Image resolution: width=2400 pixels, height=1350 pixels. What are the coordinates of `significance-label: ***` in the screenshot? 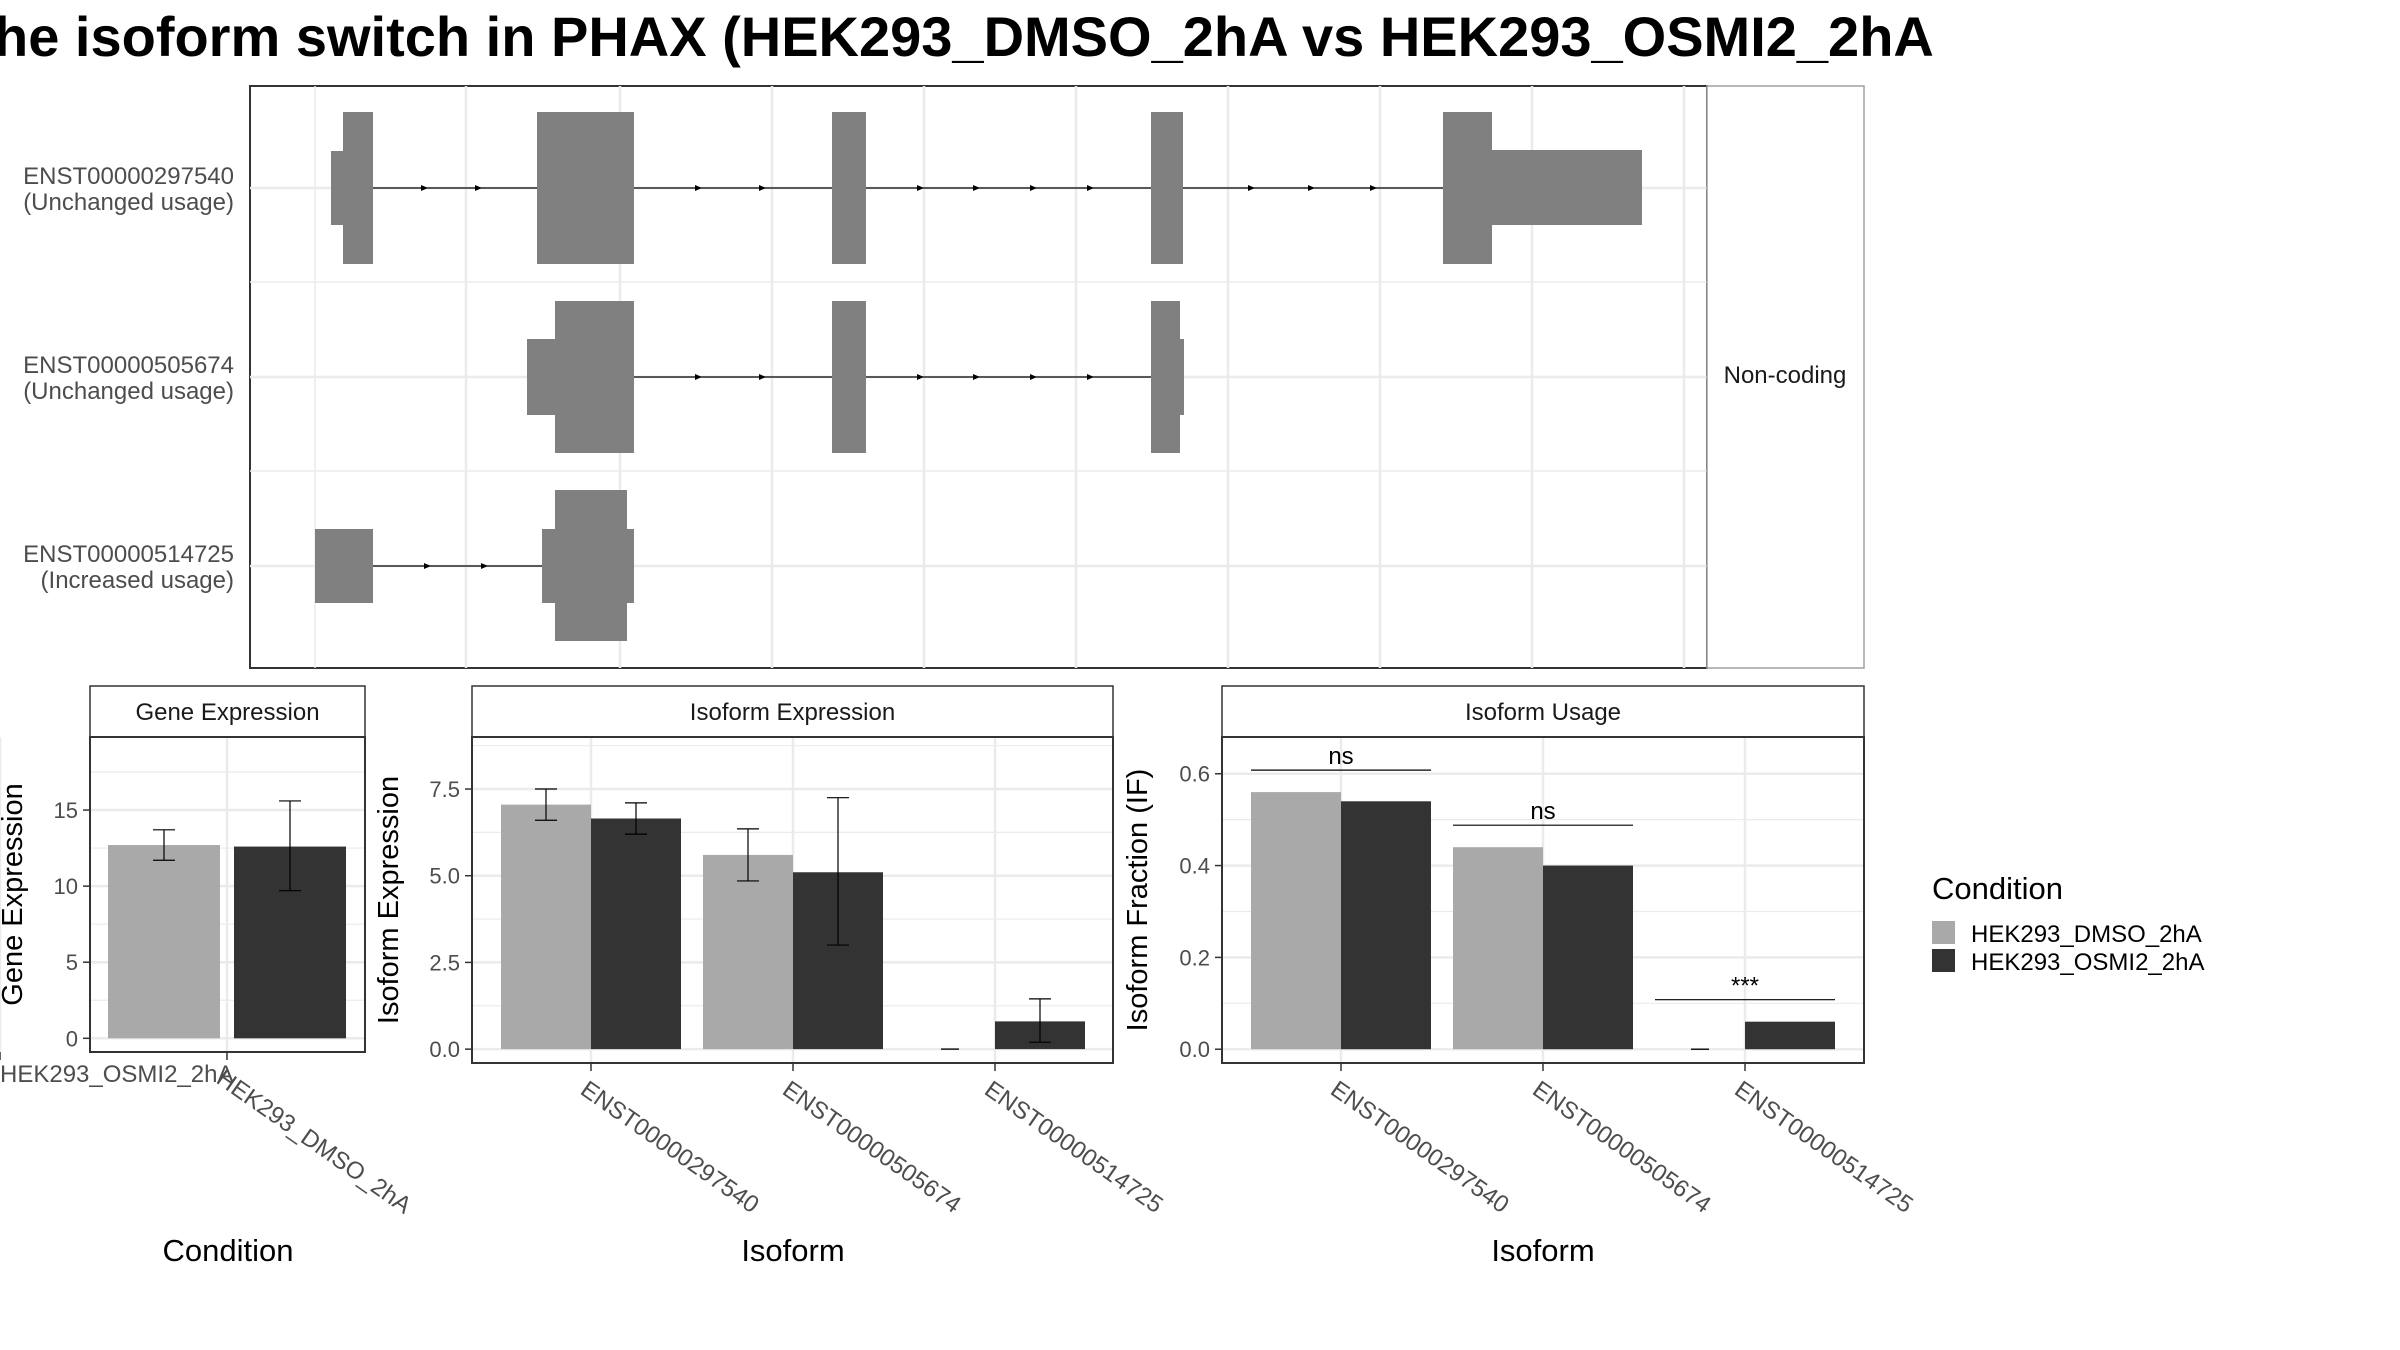 It's located at (1745, 986).